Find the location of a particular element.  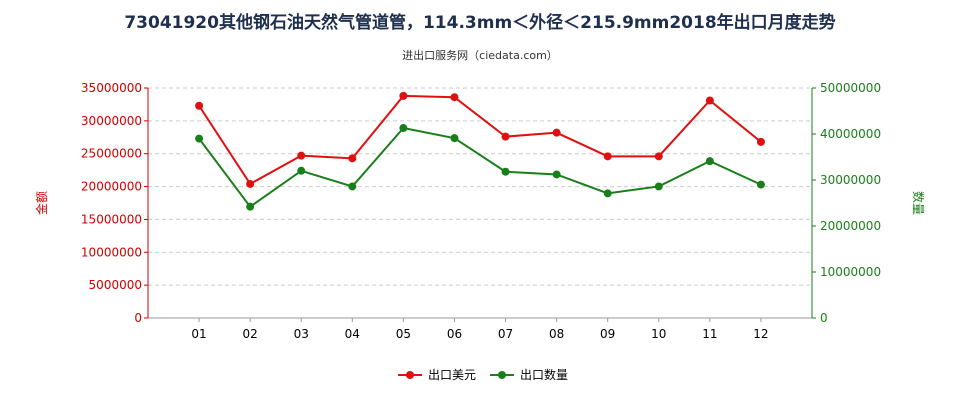

right-tick-label: 0 is located at coordinates (824, 318).